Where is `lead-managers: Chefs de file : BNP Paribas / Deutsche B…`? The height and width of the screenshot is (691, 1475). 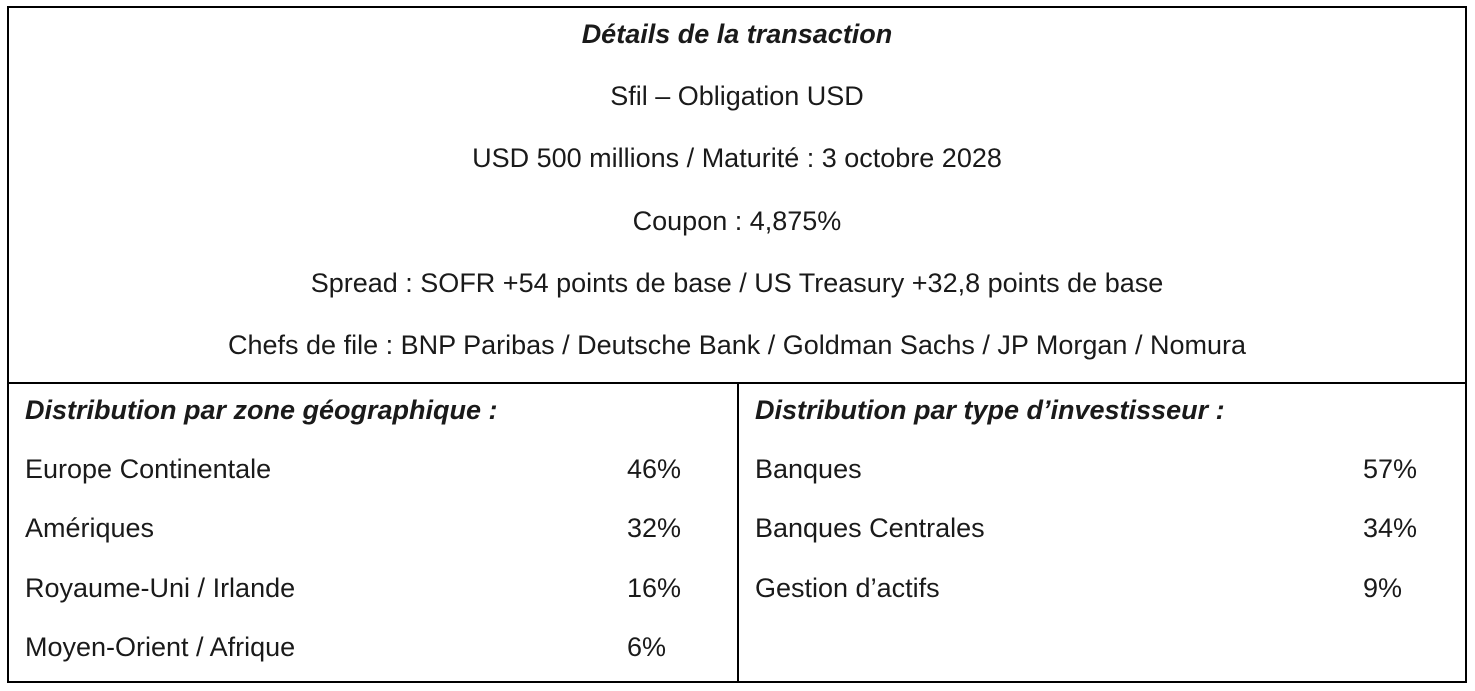 lead-managers: Chefs de file : BNP Paribas / Deutsche B… is located at coordinates (737, 345).